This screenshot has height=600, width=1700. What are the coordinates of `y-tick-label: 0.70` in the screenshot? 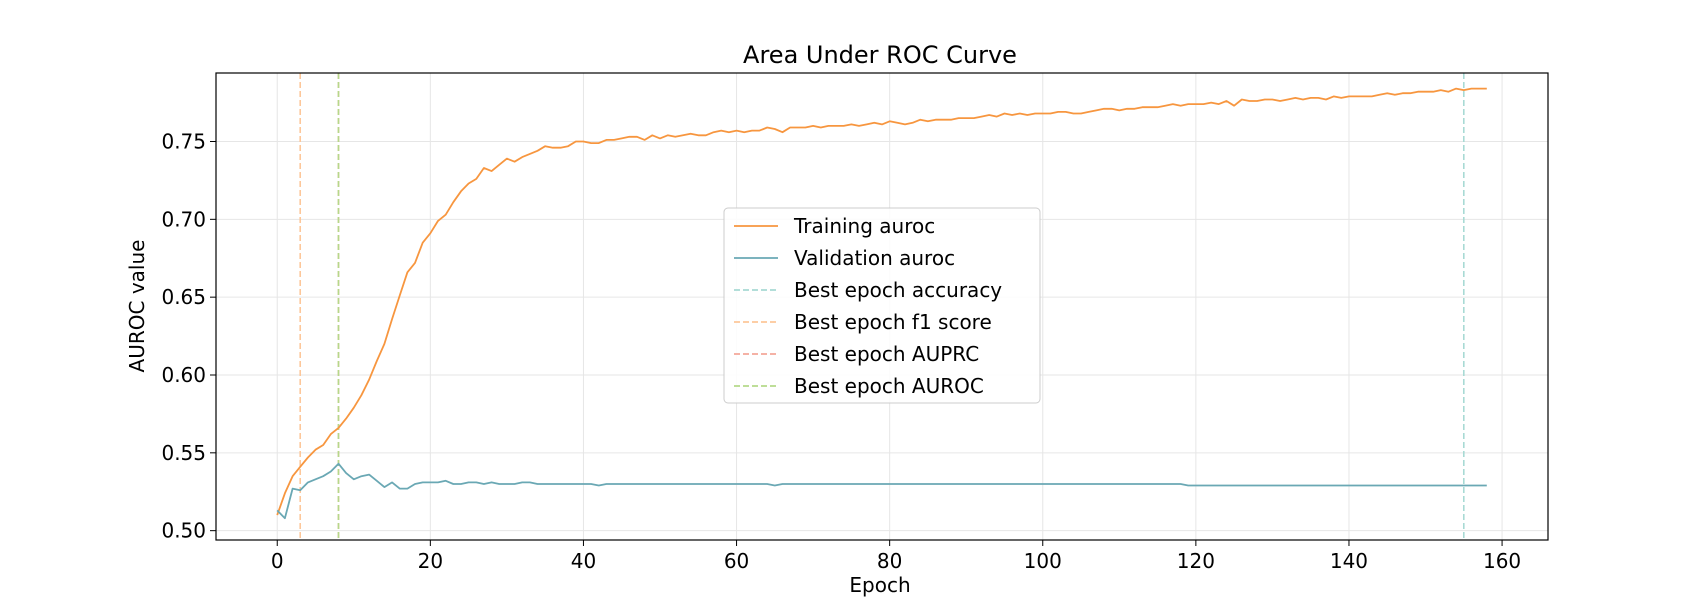 It's located at (183, 219).